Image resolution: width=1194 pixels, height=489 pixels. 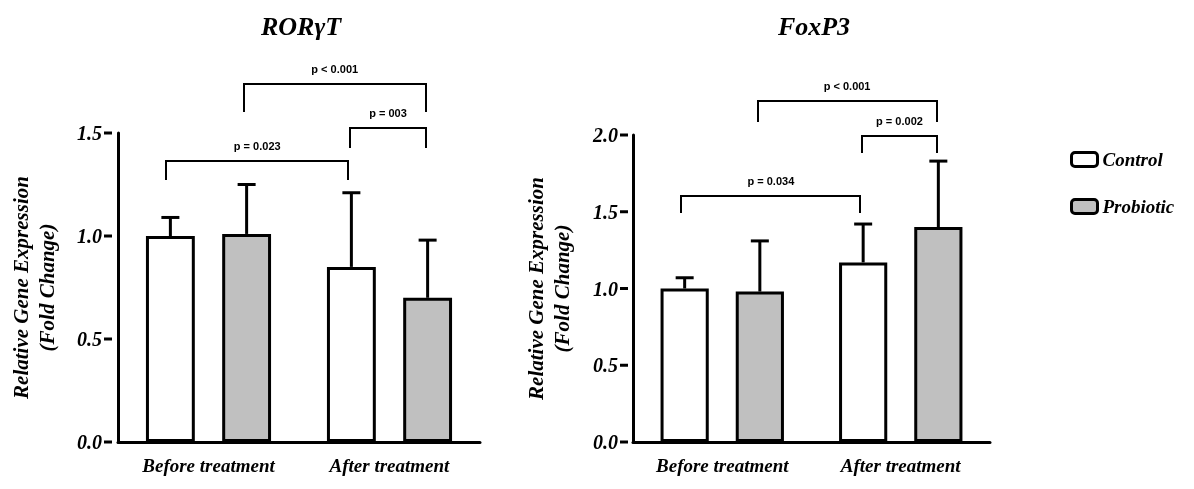 I want to click on y-tick-label: 2.0, so click(x=605, y=135).